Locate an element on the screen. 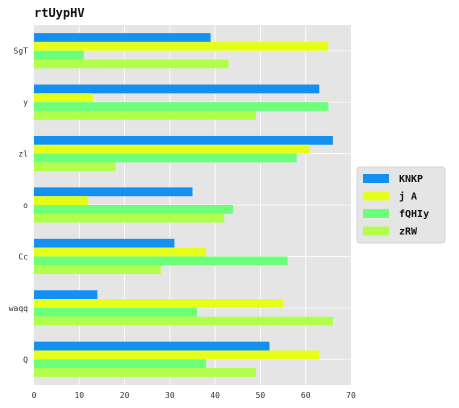 This screenshot has height=408, width=459. legend-box is located at coordinates (401, 205).